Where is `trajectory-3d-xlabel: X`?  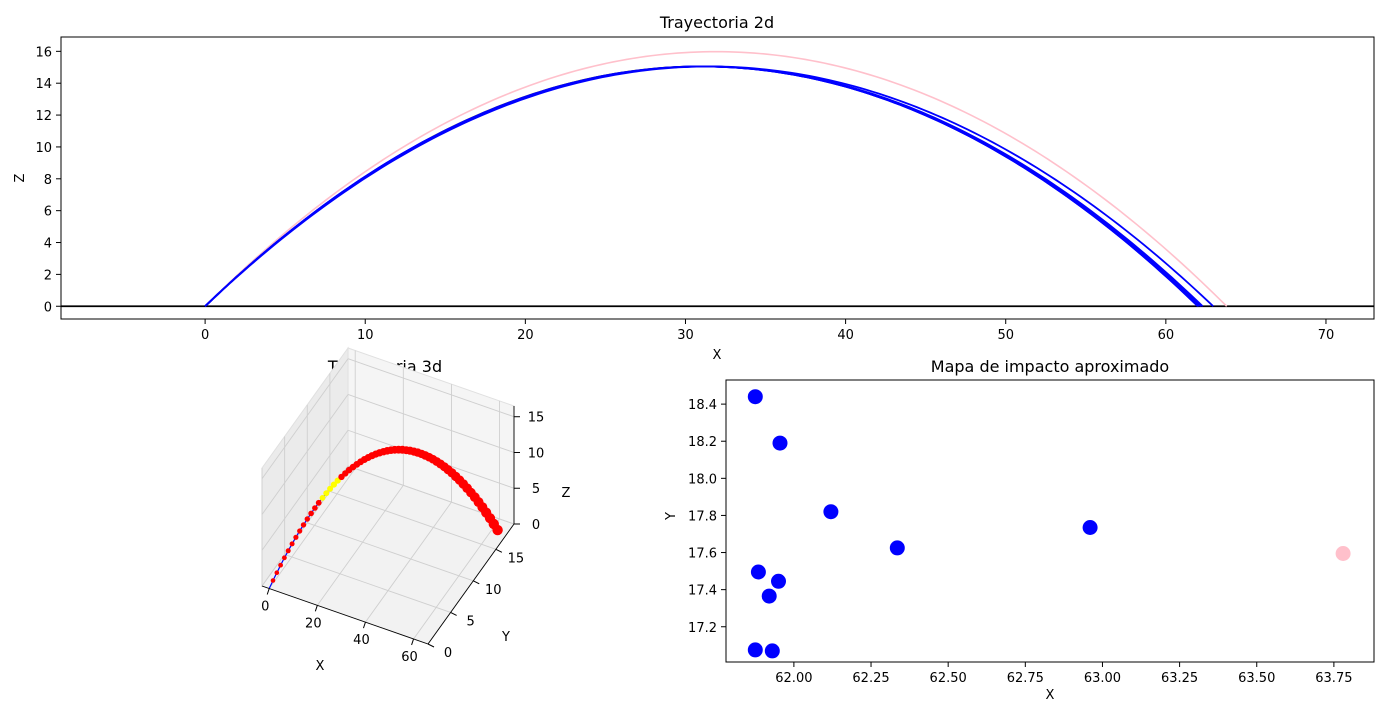 trajectory-3d-xlabel: X is located at coordinates (320, 666).